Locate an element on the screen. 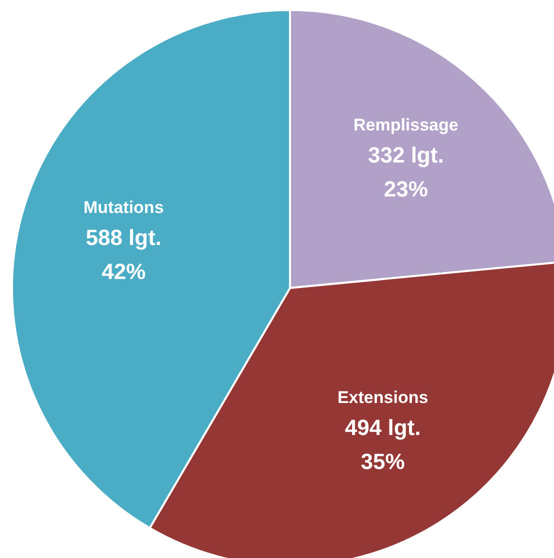 This screenshot has height=558, width=554. data-label: 588 lgt. 42% is located at coordinates (124, 254).